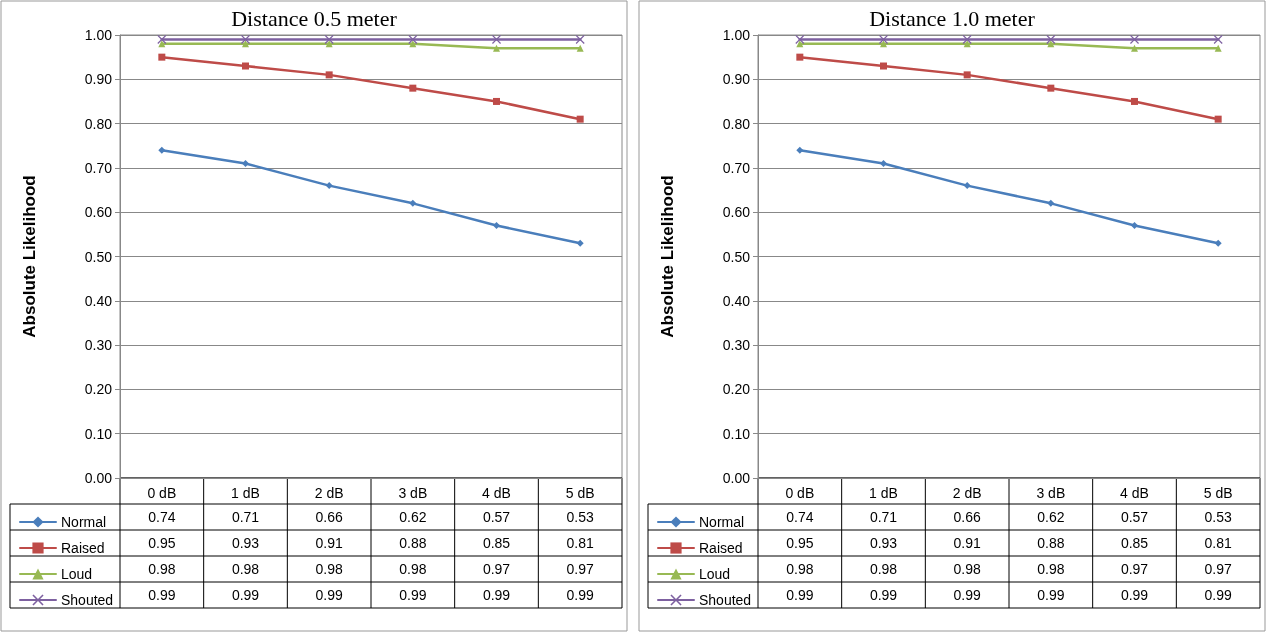 The width and height of the screenshot is (1266, 632). I want to click on data-label: 0.85, so click(1134, 543).